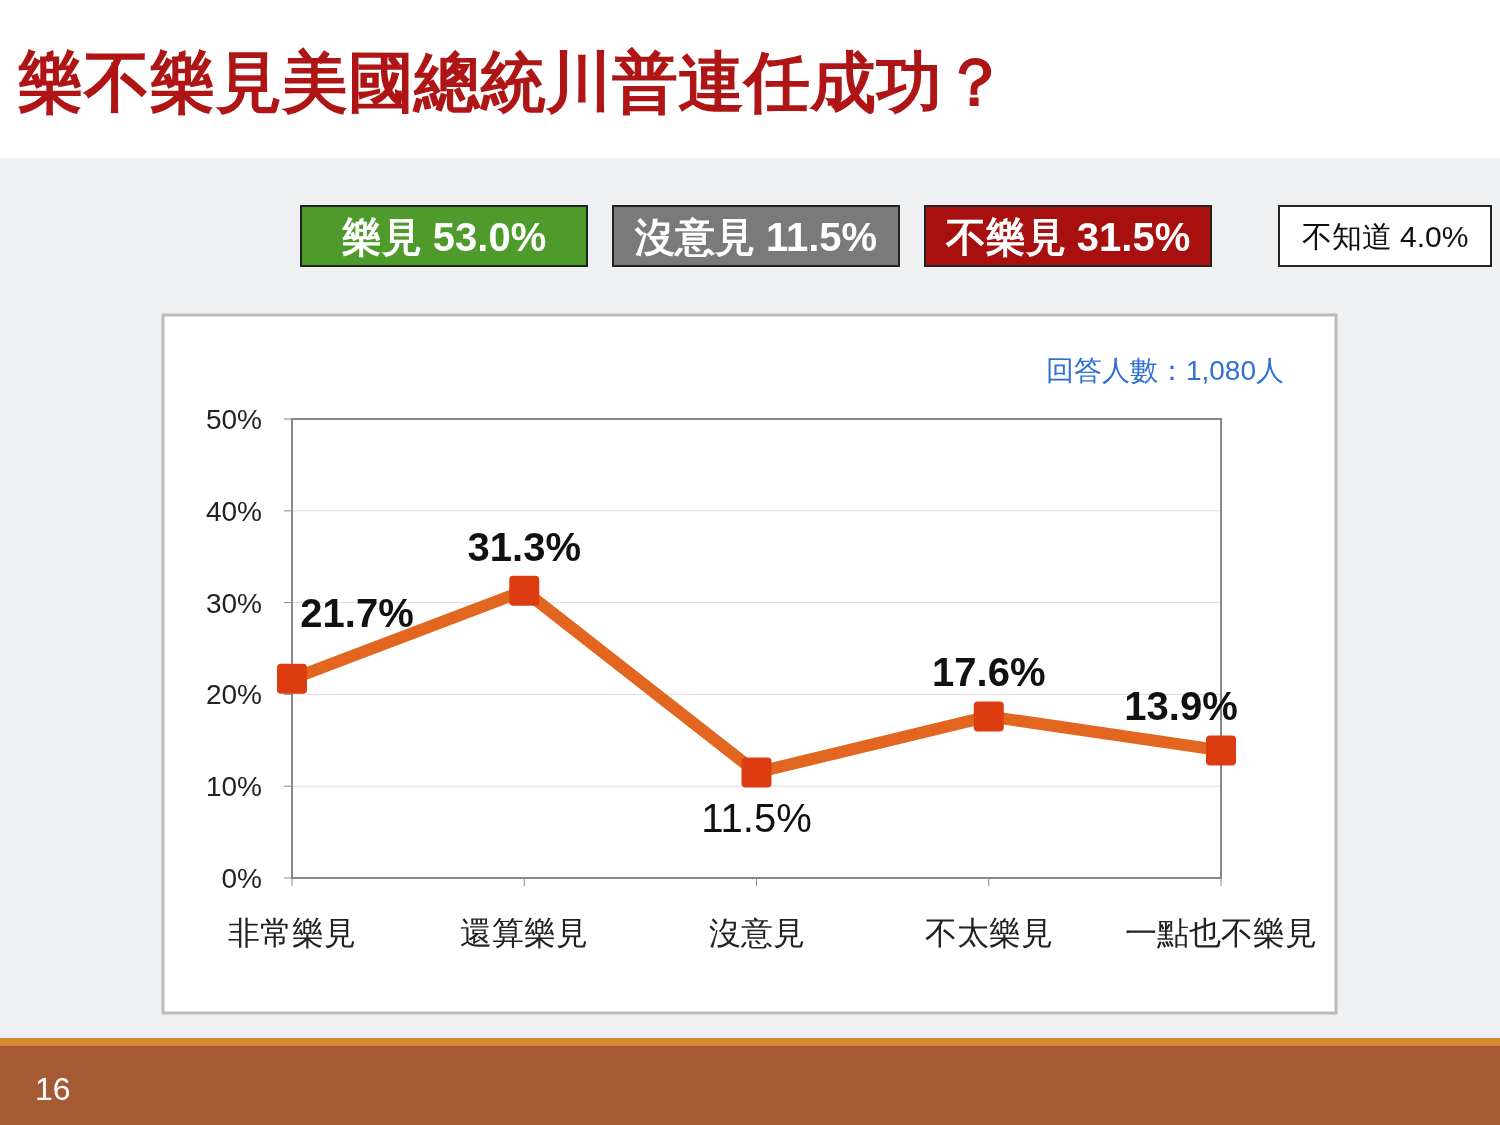  What do you see at coordinates (1221, 933) in the screenshot?
I see `x-tick-label: 一點也不樂見` at bounding box center [1221, 933].